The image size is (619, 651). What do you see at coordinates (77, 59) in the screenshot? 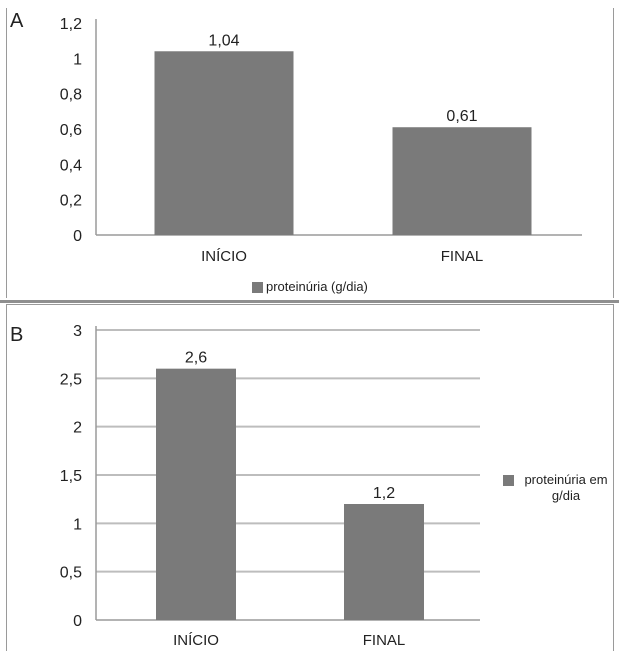
I see `chart-a-ytick-label: 1` at bounding box center [77, 59].